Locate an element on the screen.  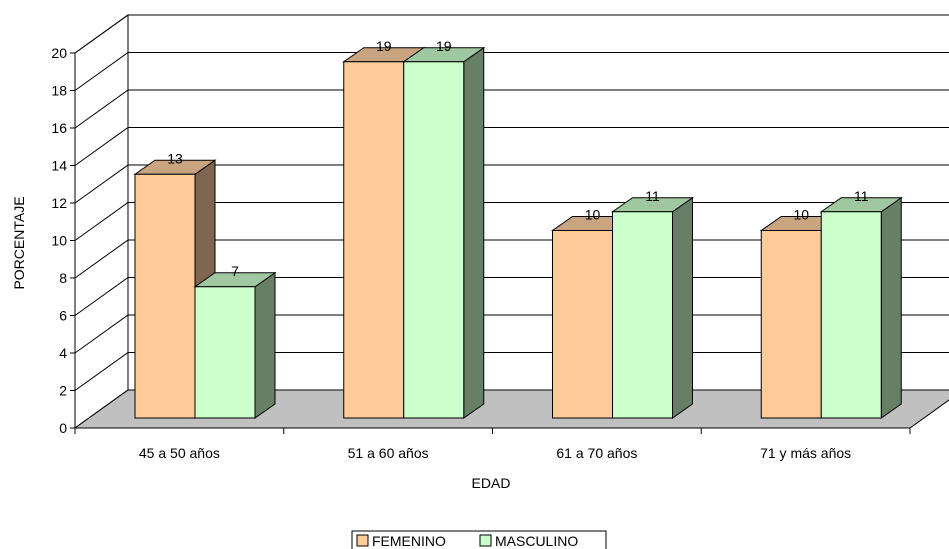
y-tick-label: 20 is located at coordinates (59, 53).